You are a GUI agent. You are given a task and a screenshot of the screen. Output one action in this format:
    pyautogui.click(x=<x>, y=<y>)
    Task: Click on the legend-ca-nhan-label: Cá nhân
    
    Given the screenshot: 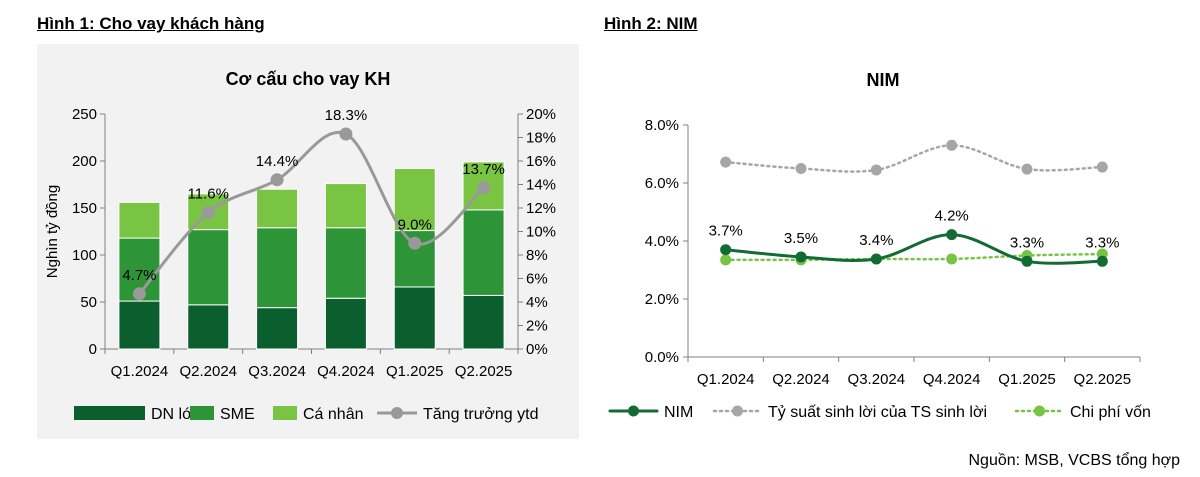 What is the action you would take?
    pyautogui.click(x=333, y=414)
    